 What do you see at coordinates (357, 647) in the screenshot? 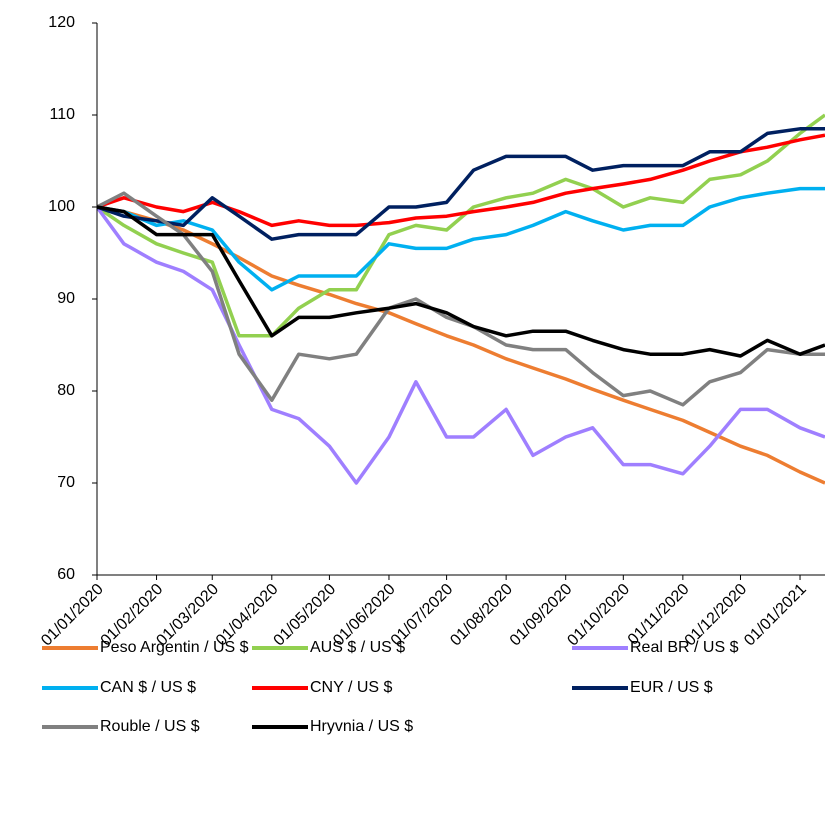
I see `legend-label: AUS $ / US $` at bounding box center [357, 647].